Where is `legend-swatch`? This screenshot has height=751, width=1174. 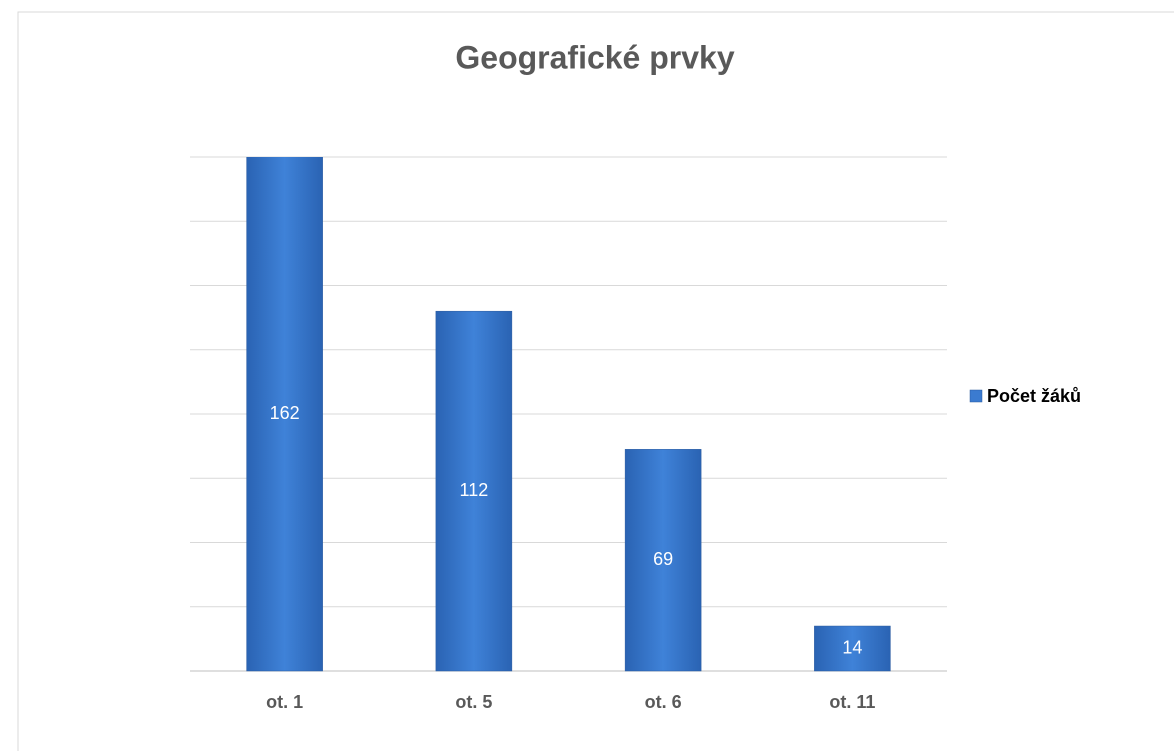 legend-swatch is located at coordinates (976, 396).